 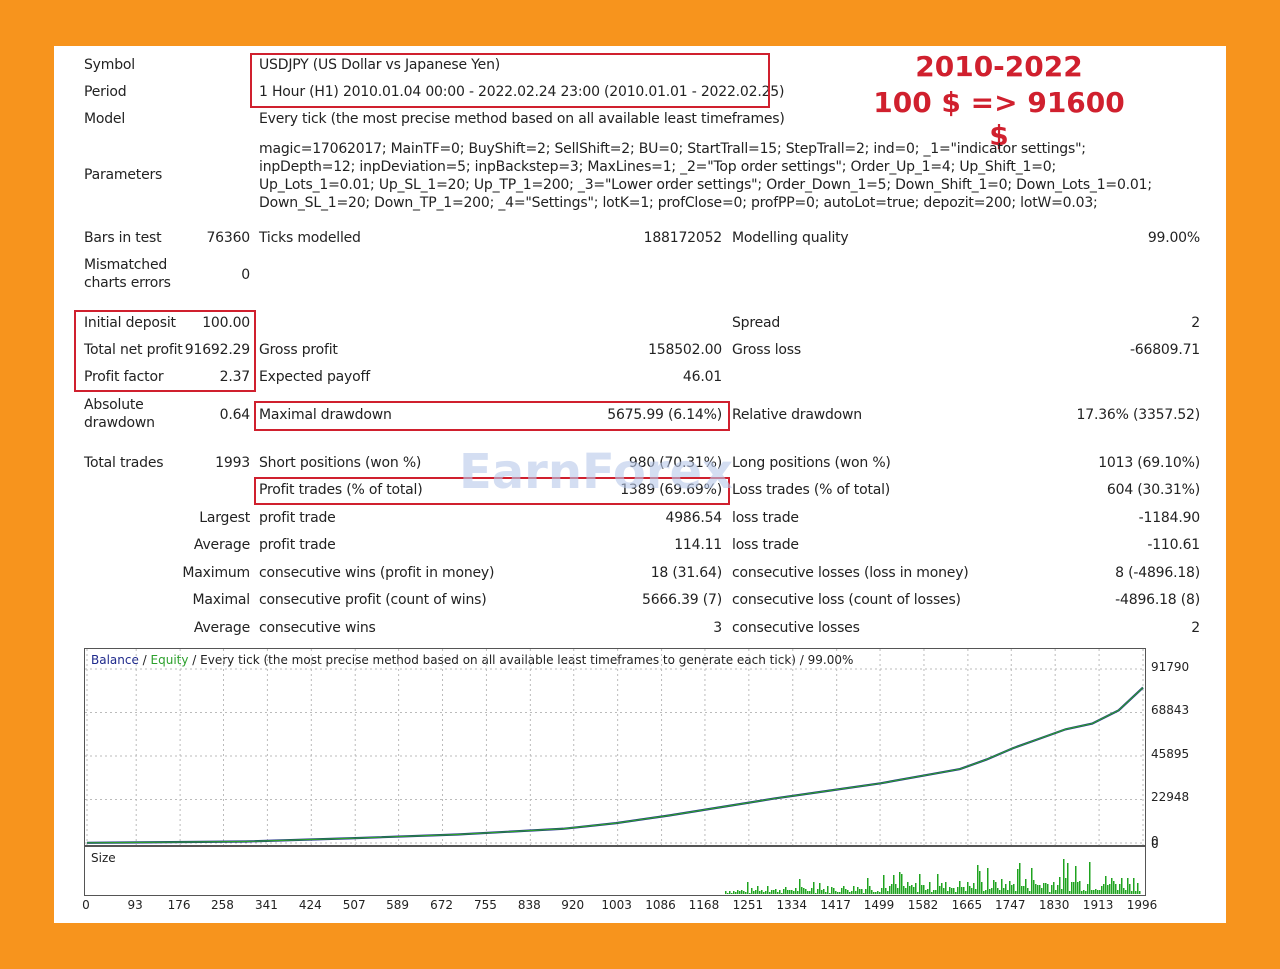 What do you see at coordinates (790, 238) in the screenshot?
I see `label-modelling-quality: Modelling quality` at bounding box center [790, 238].